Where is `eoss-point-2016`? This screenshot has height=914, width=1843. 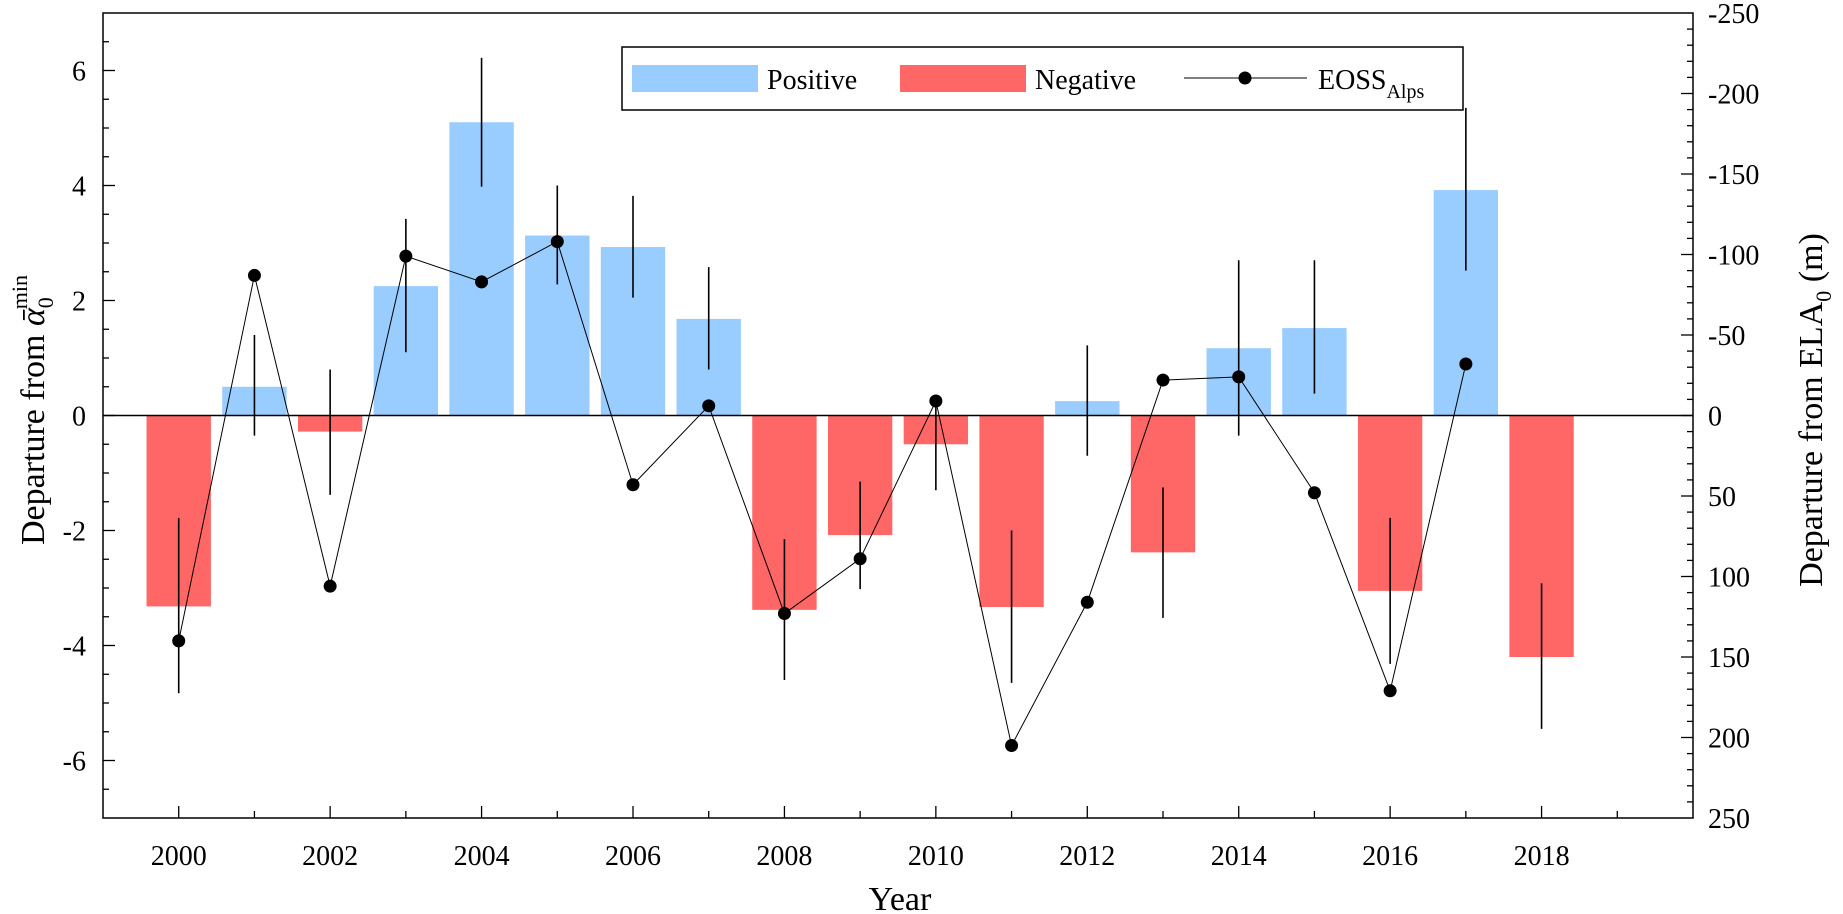 eoss-point-2016 is located at coordinates (1390, 691).